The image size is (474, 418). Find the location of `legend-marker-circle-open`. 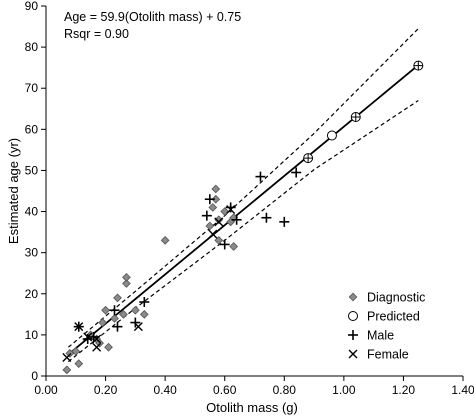

legend-marker-circle-open is located at coordinates (353, 316).